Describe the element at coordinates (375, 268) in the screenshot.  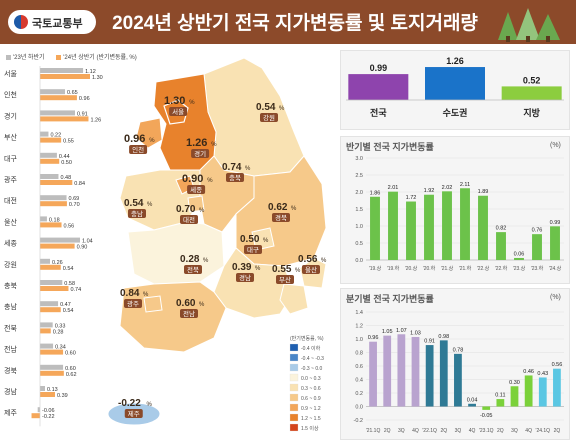
I see `x-tick-label: '19.상` at that location.